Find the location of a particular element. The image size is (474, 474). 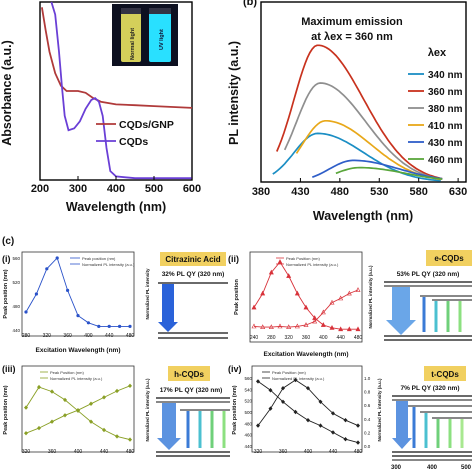

subpanel-iv-ylabel: Peak position (nm) is located at coordinates (235, 409).